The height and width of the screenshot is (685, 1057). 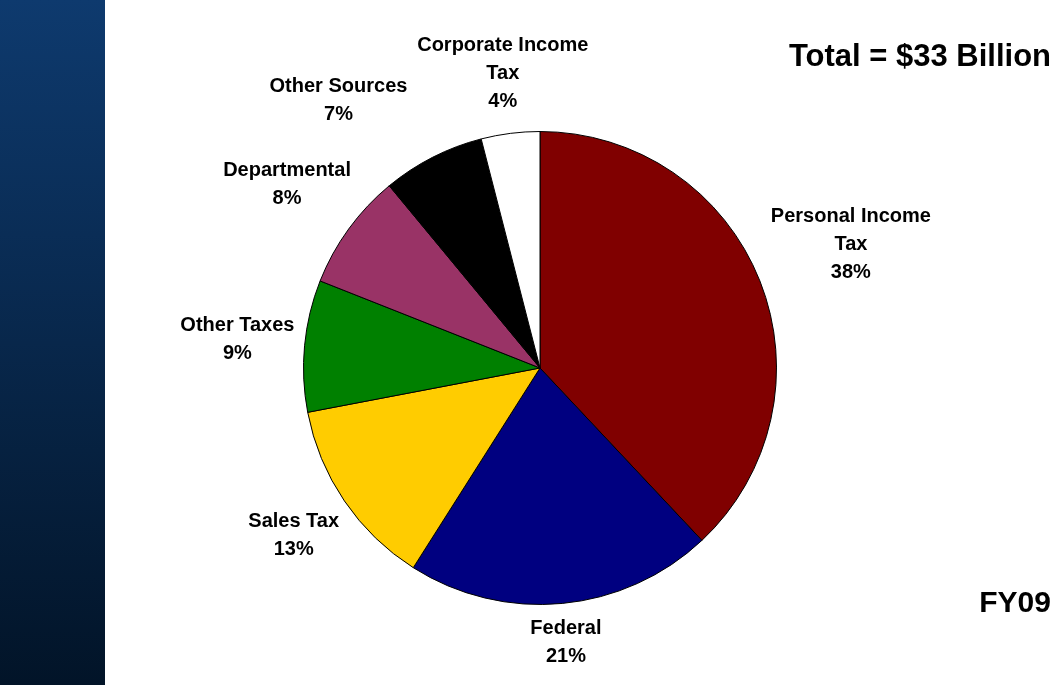 What do you see at coordinates (287, 168) in the screenshot?
I see `slice-label: Departmental` at bounding box center [287, 168].